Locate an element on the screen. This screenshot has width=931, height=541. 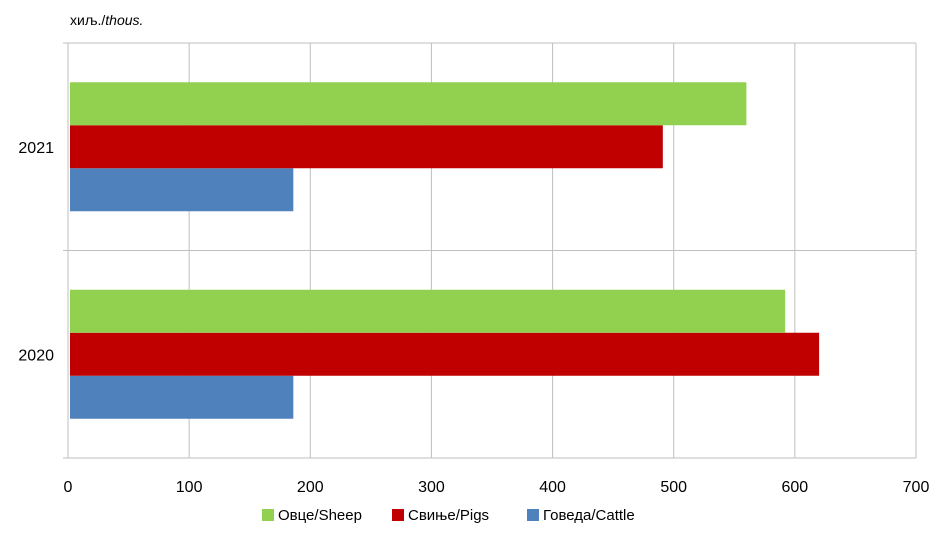
x-tick-label: 700 is located at coordinates (916, 487).